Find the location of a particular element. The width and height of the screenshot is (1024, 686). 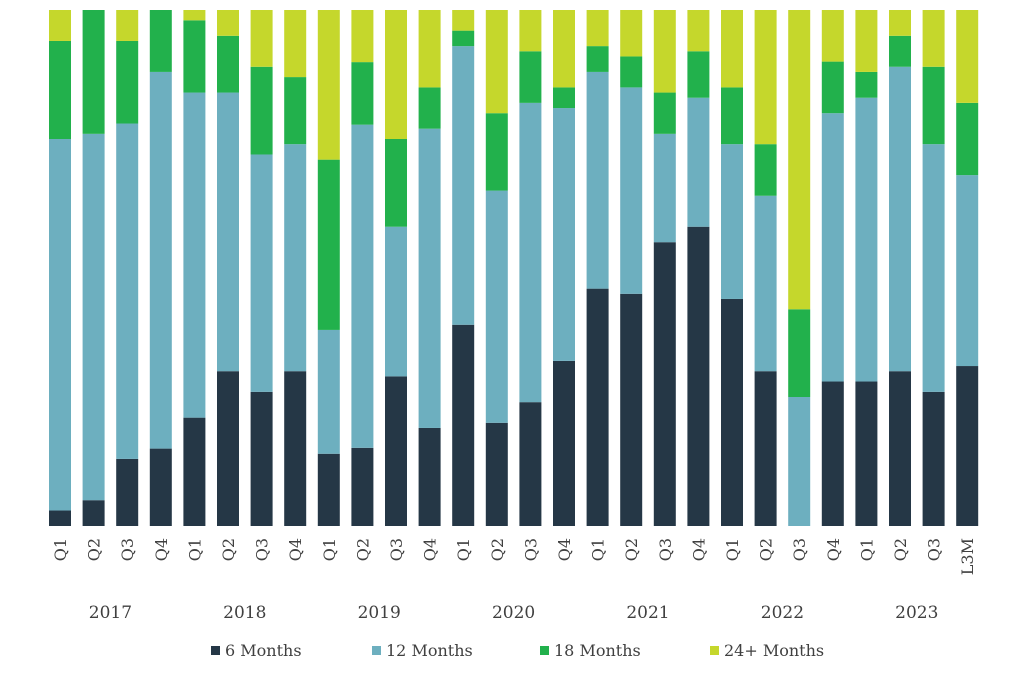

legend-item: 24+ Months is located at coordinates (767, 650).